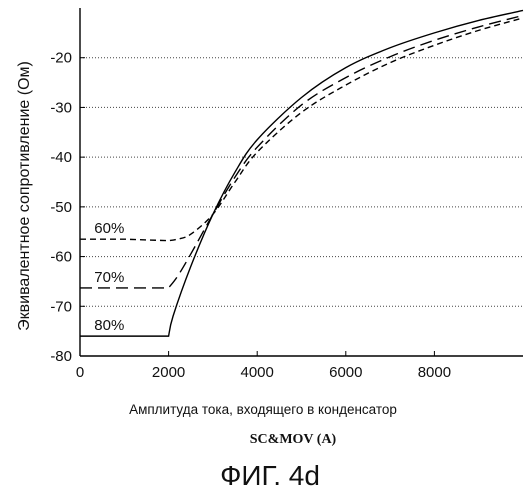  Describe the element at coordinates (109, 228) in the screenshot. I see `series-label: 60%` at that location.